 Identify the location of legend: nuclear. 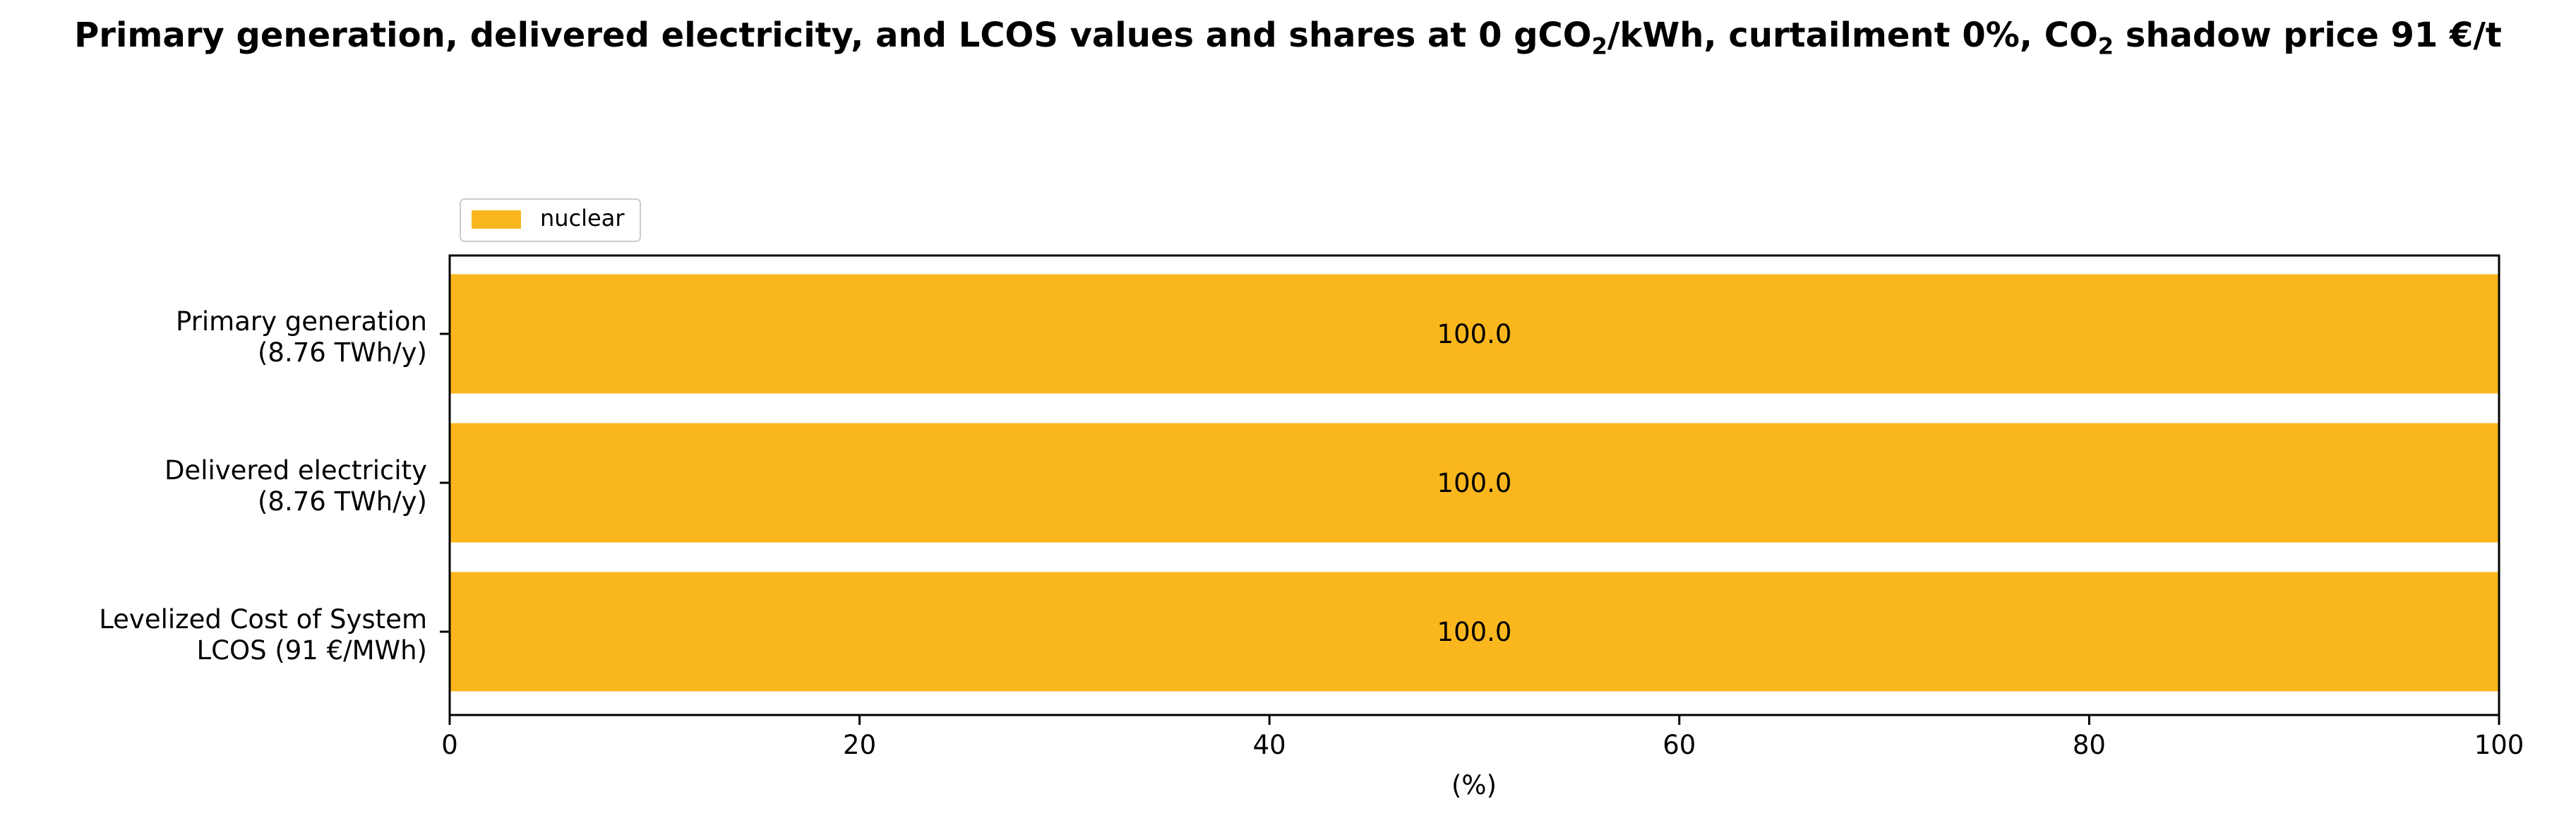
(550, 220).